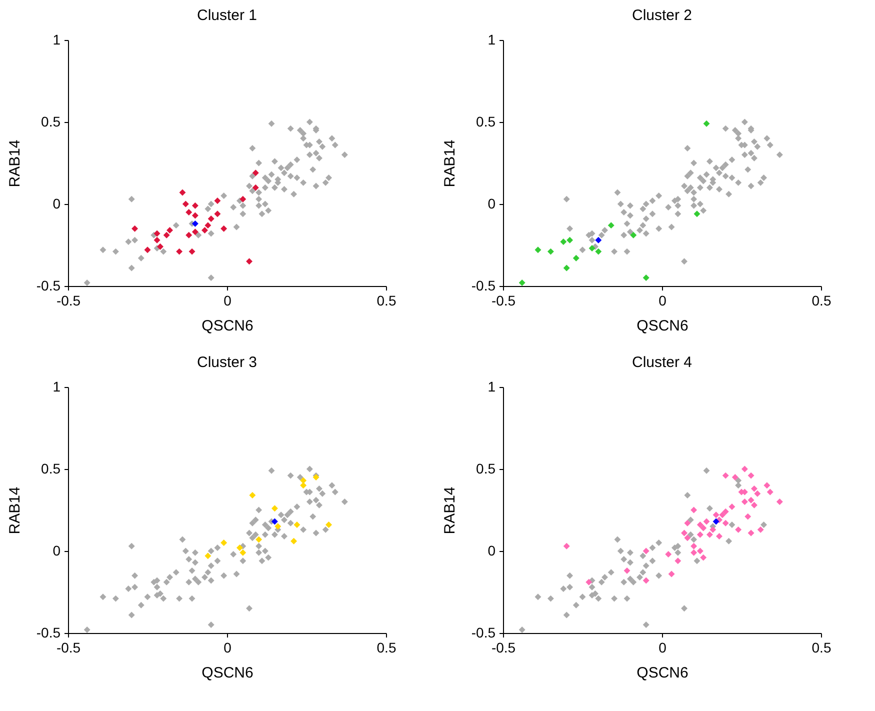 The image size is (875, 711). What do you see at coordinates (662, 362) in the screenshot?
I see `chart-title: Cluster 4` at bounding box center [662, 362].